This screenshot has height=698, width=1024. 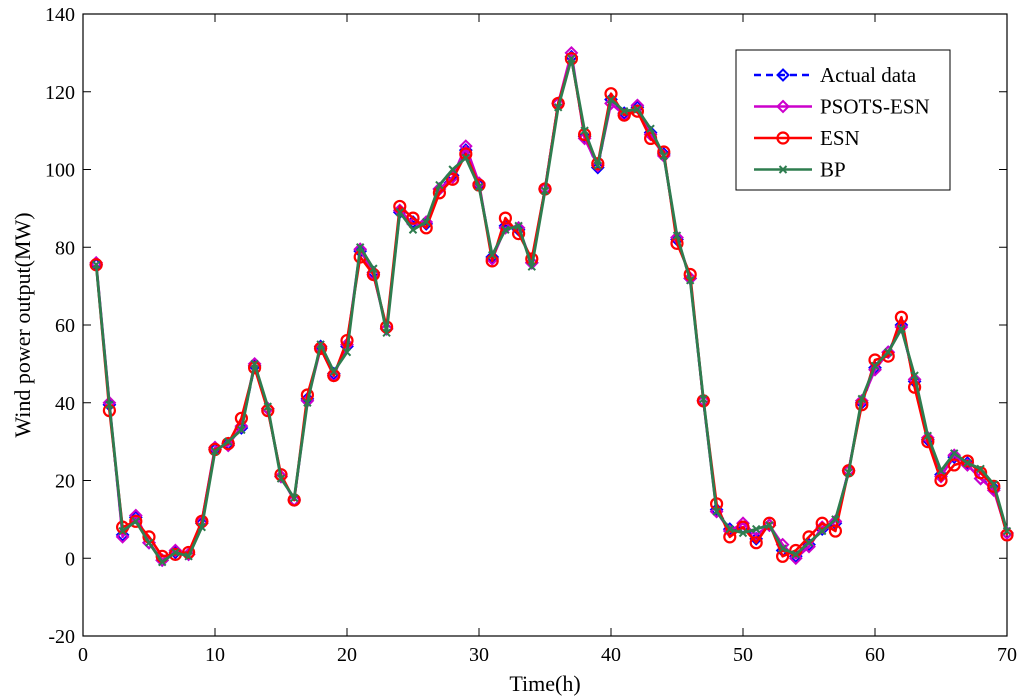 What do you see at coordinates (807, 138) in the screenshot?
I see `legend-entry: ESN` at bounding box center [807, 138].